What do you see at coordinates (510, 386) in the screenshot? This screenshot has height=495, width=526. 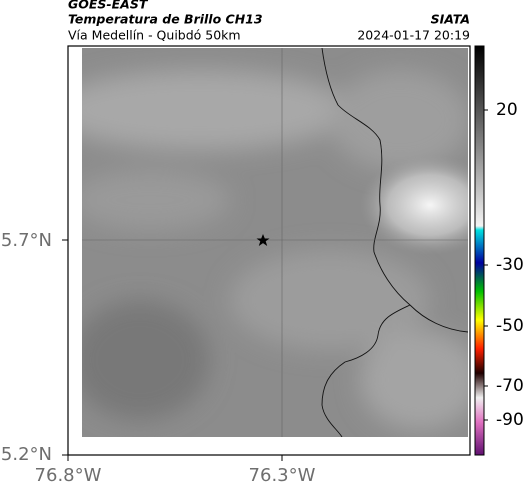 I see `colorbar-label: -70` at bounding box center [510, 386].